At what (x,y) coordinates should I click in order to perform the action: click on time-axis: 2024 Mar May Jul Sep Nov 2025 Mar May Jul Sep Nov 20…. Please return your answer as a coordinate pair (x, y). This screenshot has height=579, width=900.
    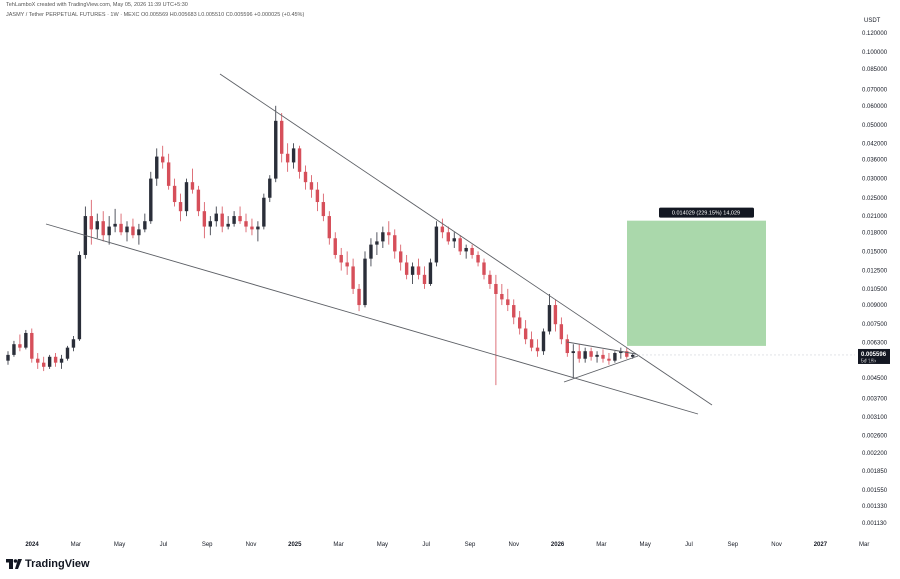
    Looking at the image, I should click on (447, 545).